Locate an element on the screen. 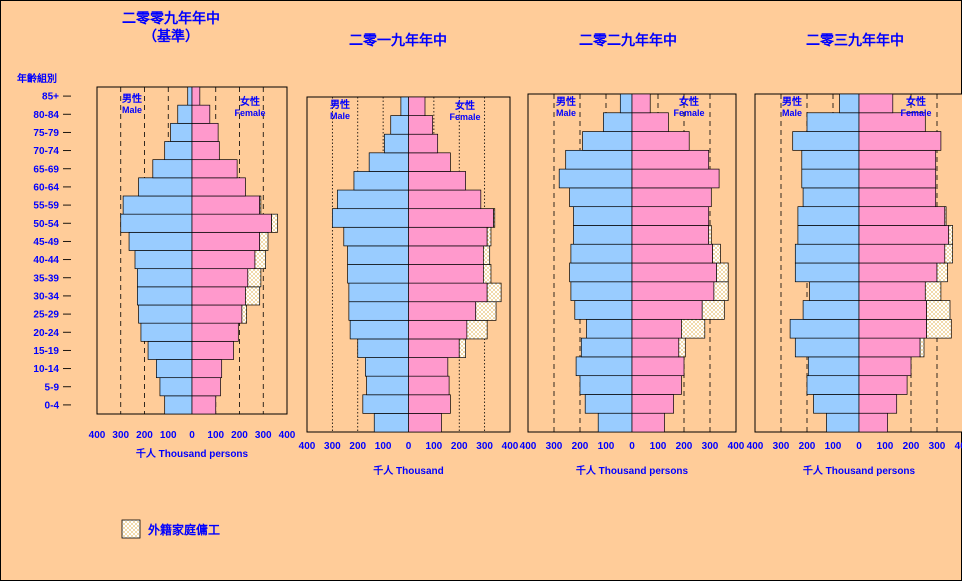 This screenshot has height=582, width=962. x-axis-label: 千人 Thousand persons is located at coordinates (632, 470).